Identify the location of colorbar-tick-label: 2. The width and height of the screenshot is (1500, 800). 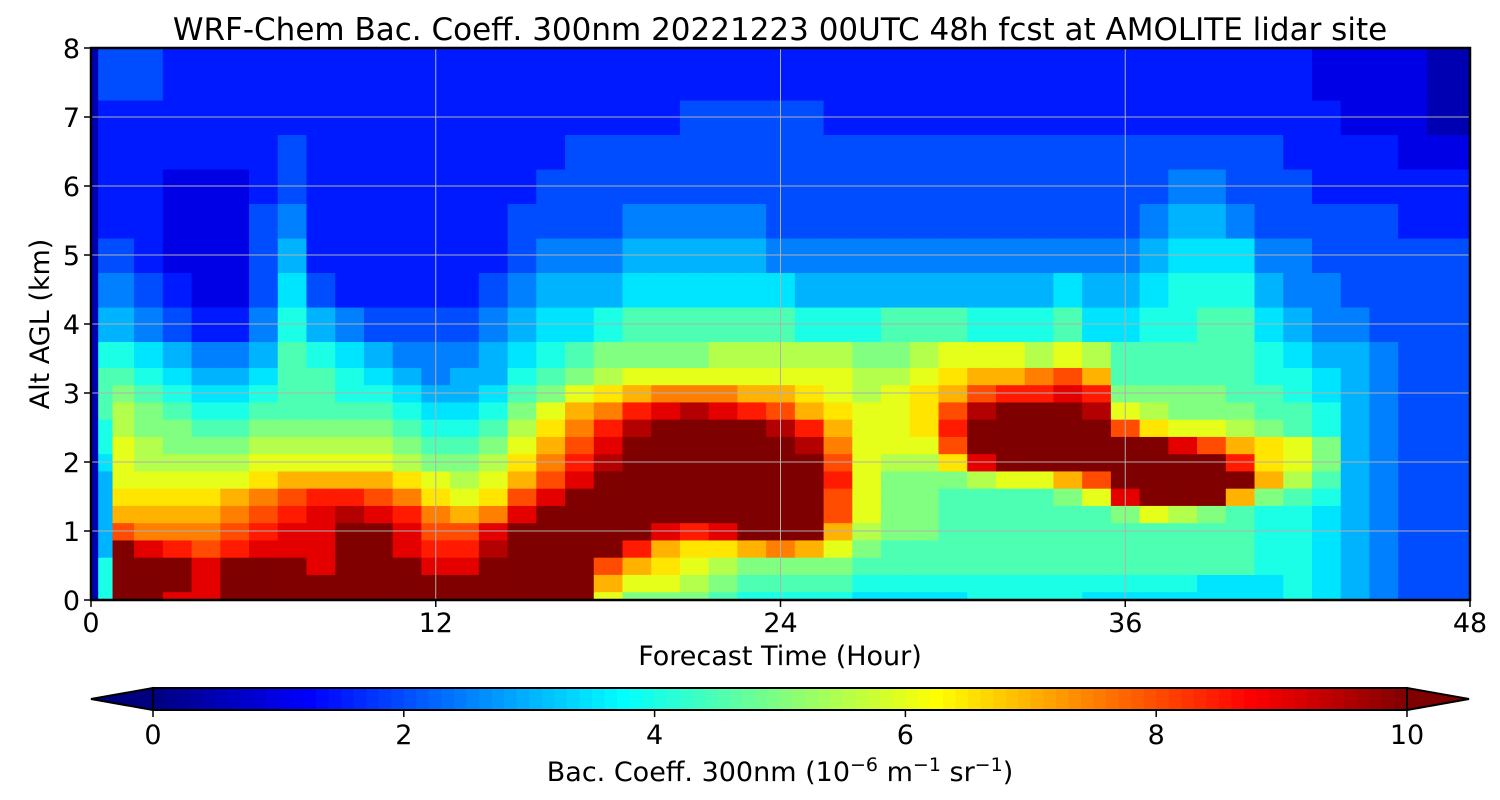
(403, 735).